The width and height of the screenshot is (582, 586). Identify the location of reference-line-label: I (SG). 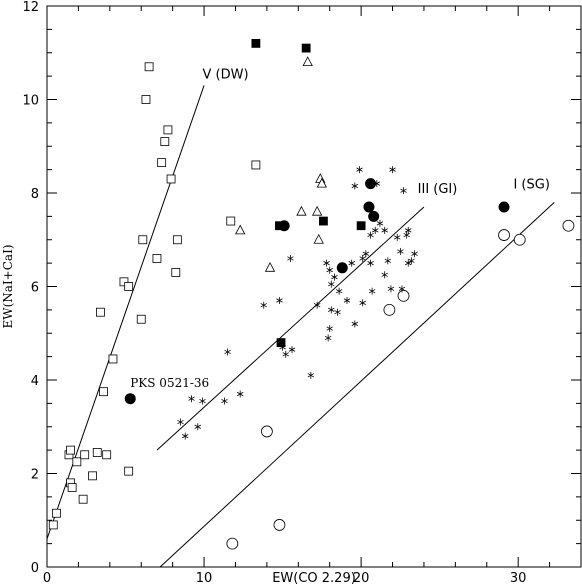
(531, 184).